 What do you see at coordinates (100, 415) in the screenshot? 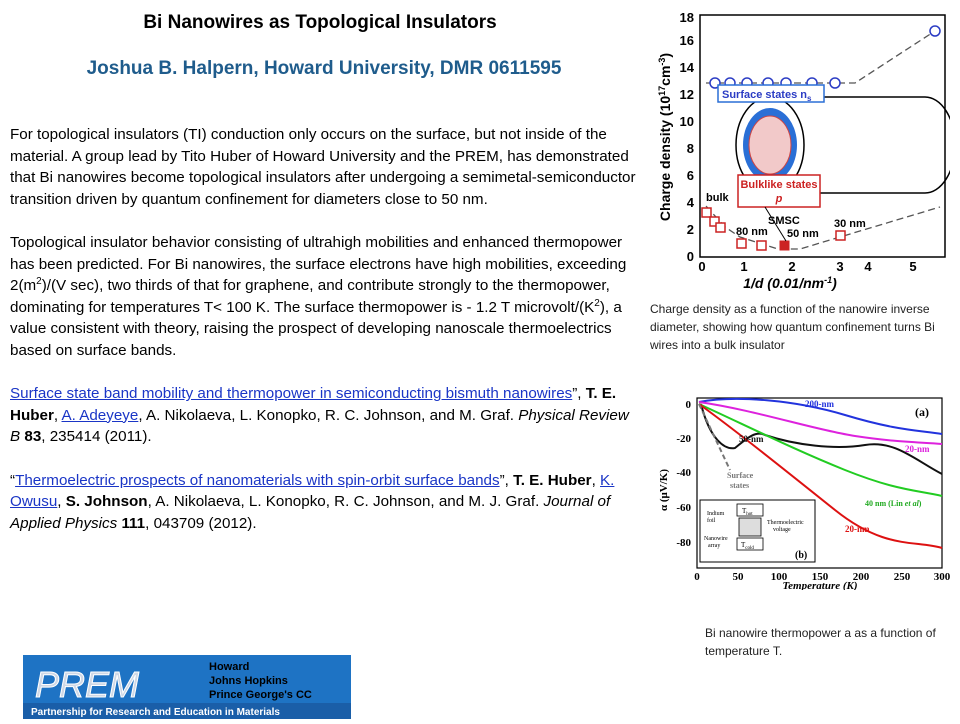
I see `ref1-author-2-link: A. Adeyeye` at bounding box center [100, 415].